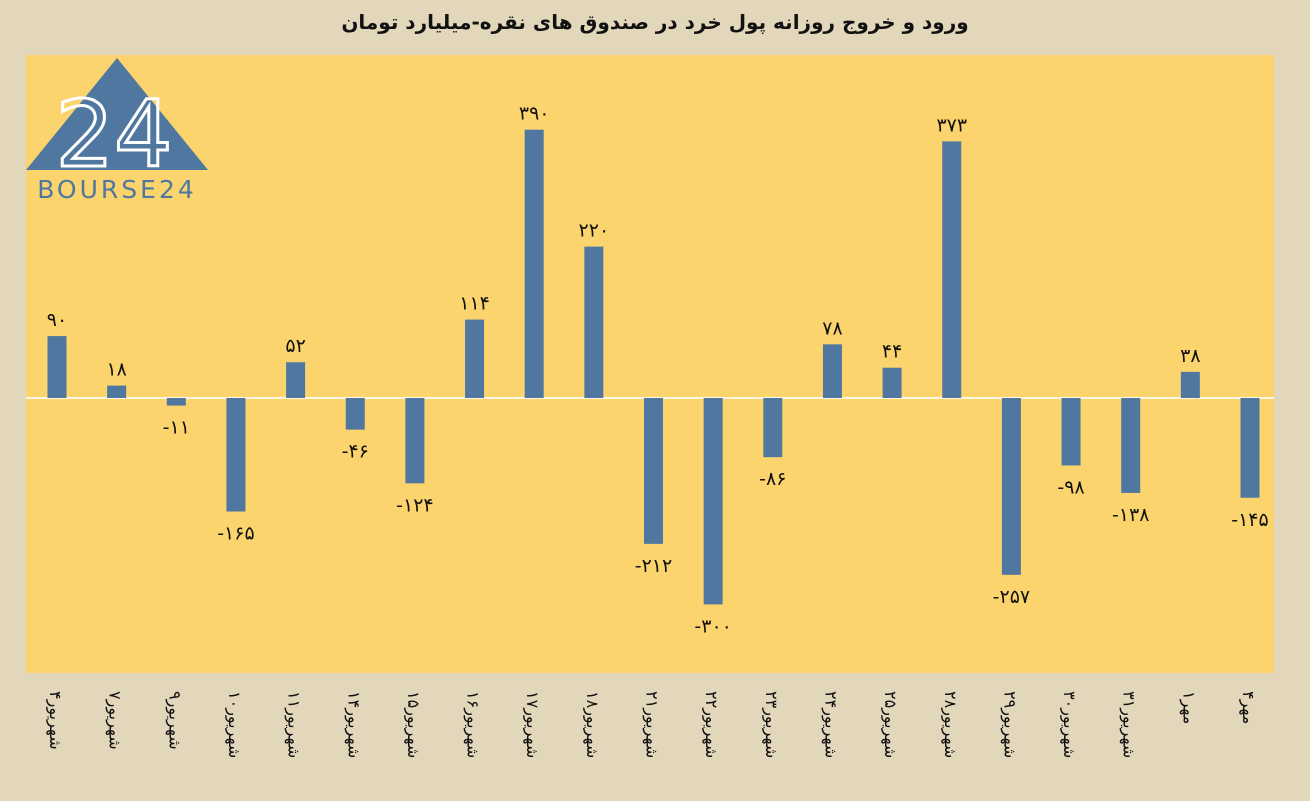 The width and height of the screenshot is (1310, 801). I want to click on data-label: ۳۸, so click(1190, 356).